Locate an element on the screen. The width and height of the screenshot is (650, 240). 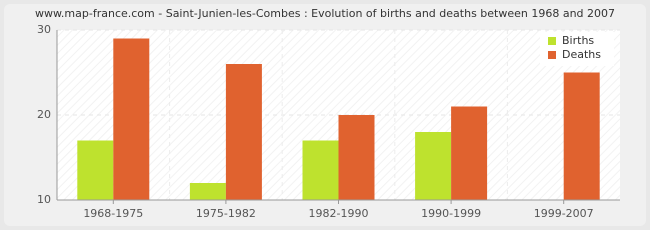
x-tick-label: 1982-1990 is located at coordinates (339, 213).